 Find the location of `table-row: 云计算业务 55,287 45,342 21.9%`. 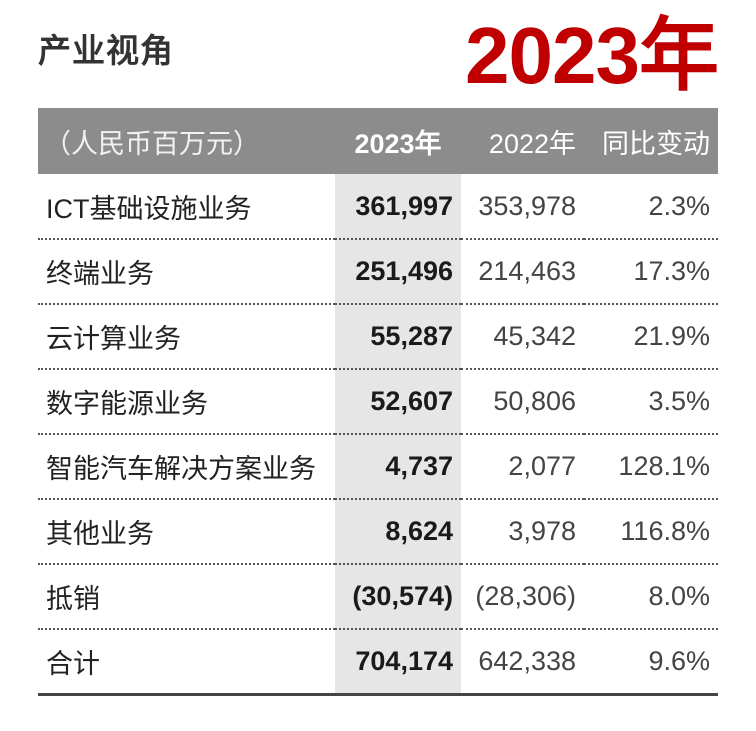

table-row: 云计算业务 55,287 45,342 21.9% is located at coordinates (378, 337).